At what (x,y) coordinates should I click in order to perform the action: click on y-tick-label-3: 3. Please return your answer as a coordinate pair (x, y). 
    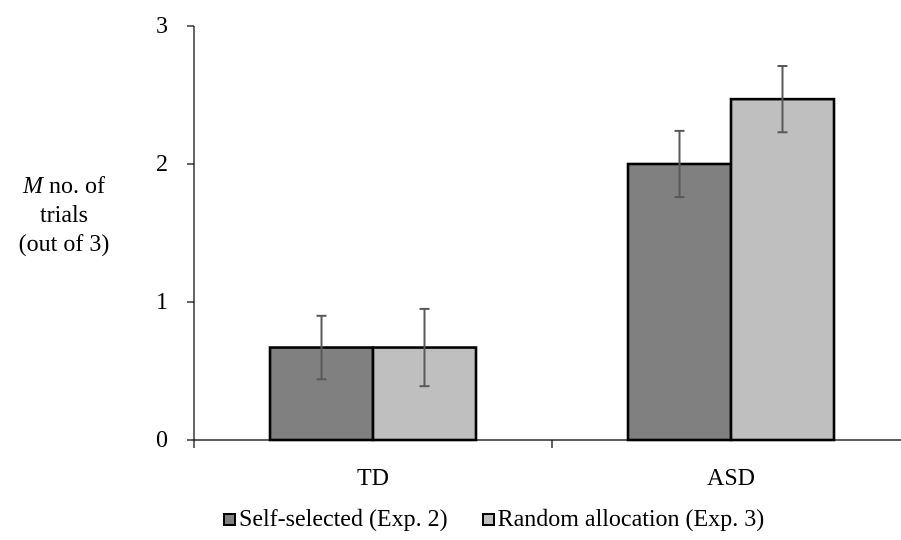
    Looking at the image, I should click on (162, 26).